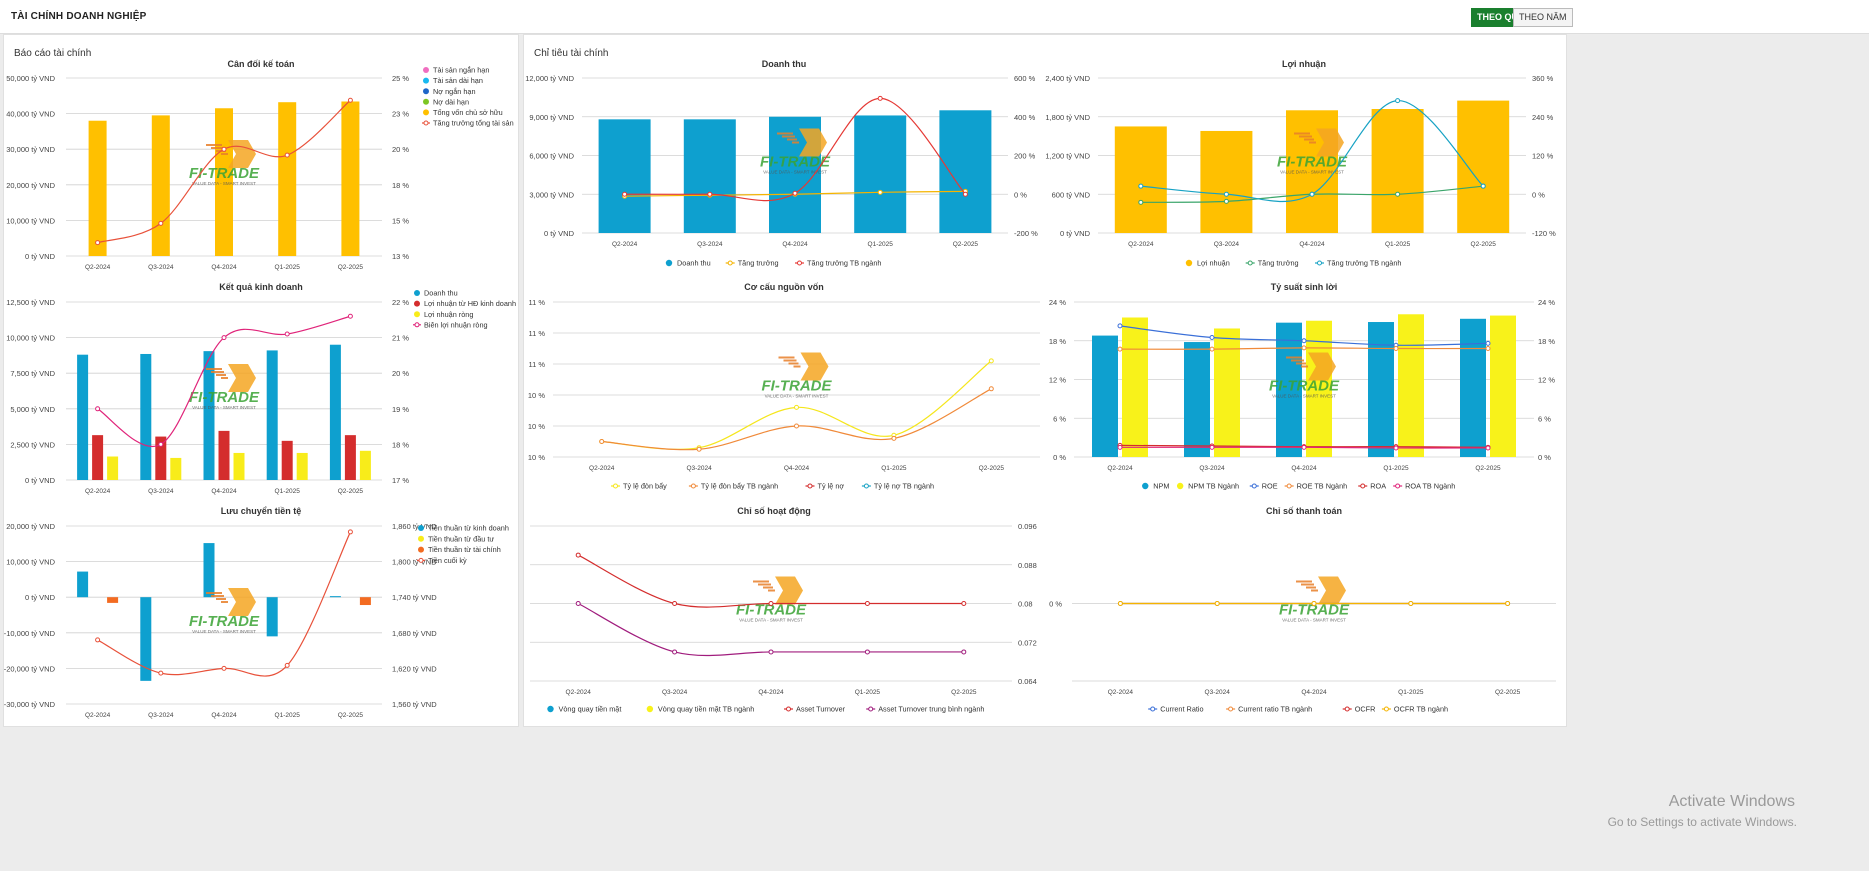 This screenshot has height=871, width=1869. I want to click on y2-tick-label: 18 %, so click(1546, 341).